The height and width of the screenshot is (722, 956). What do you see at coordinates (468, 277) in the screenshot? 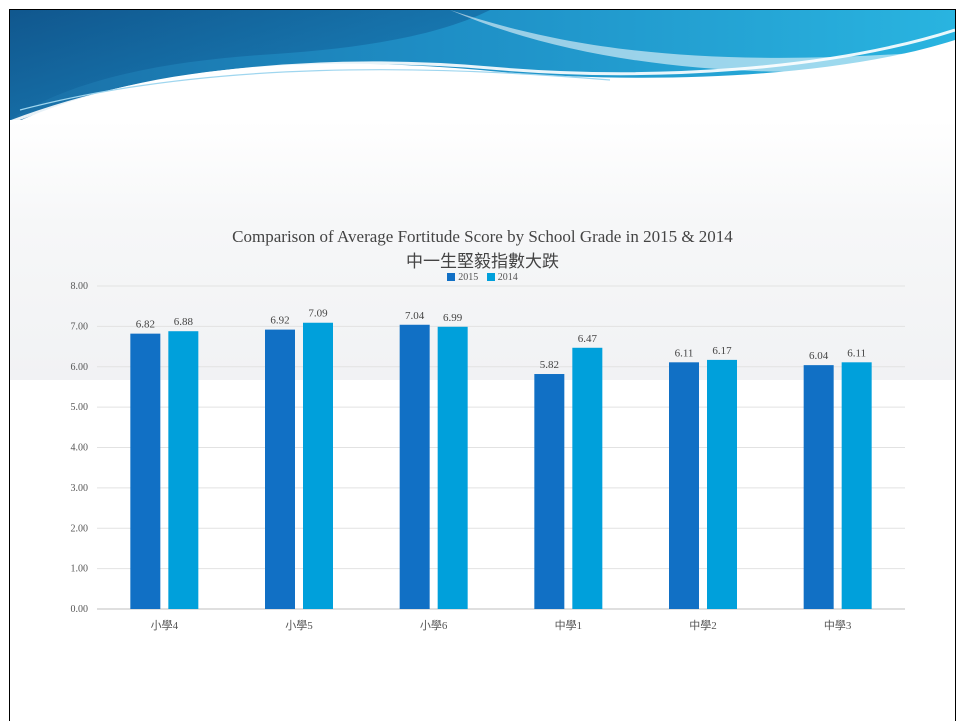
I see `legend-label-2015: 2015` at bounding box center [468, 277].